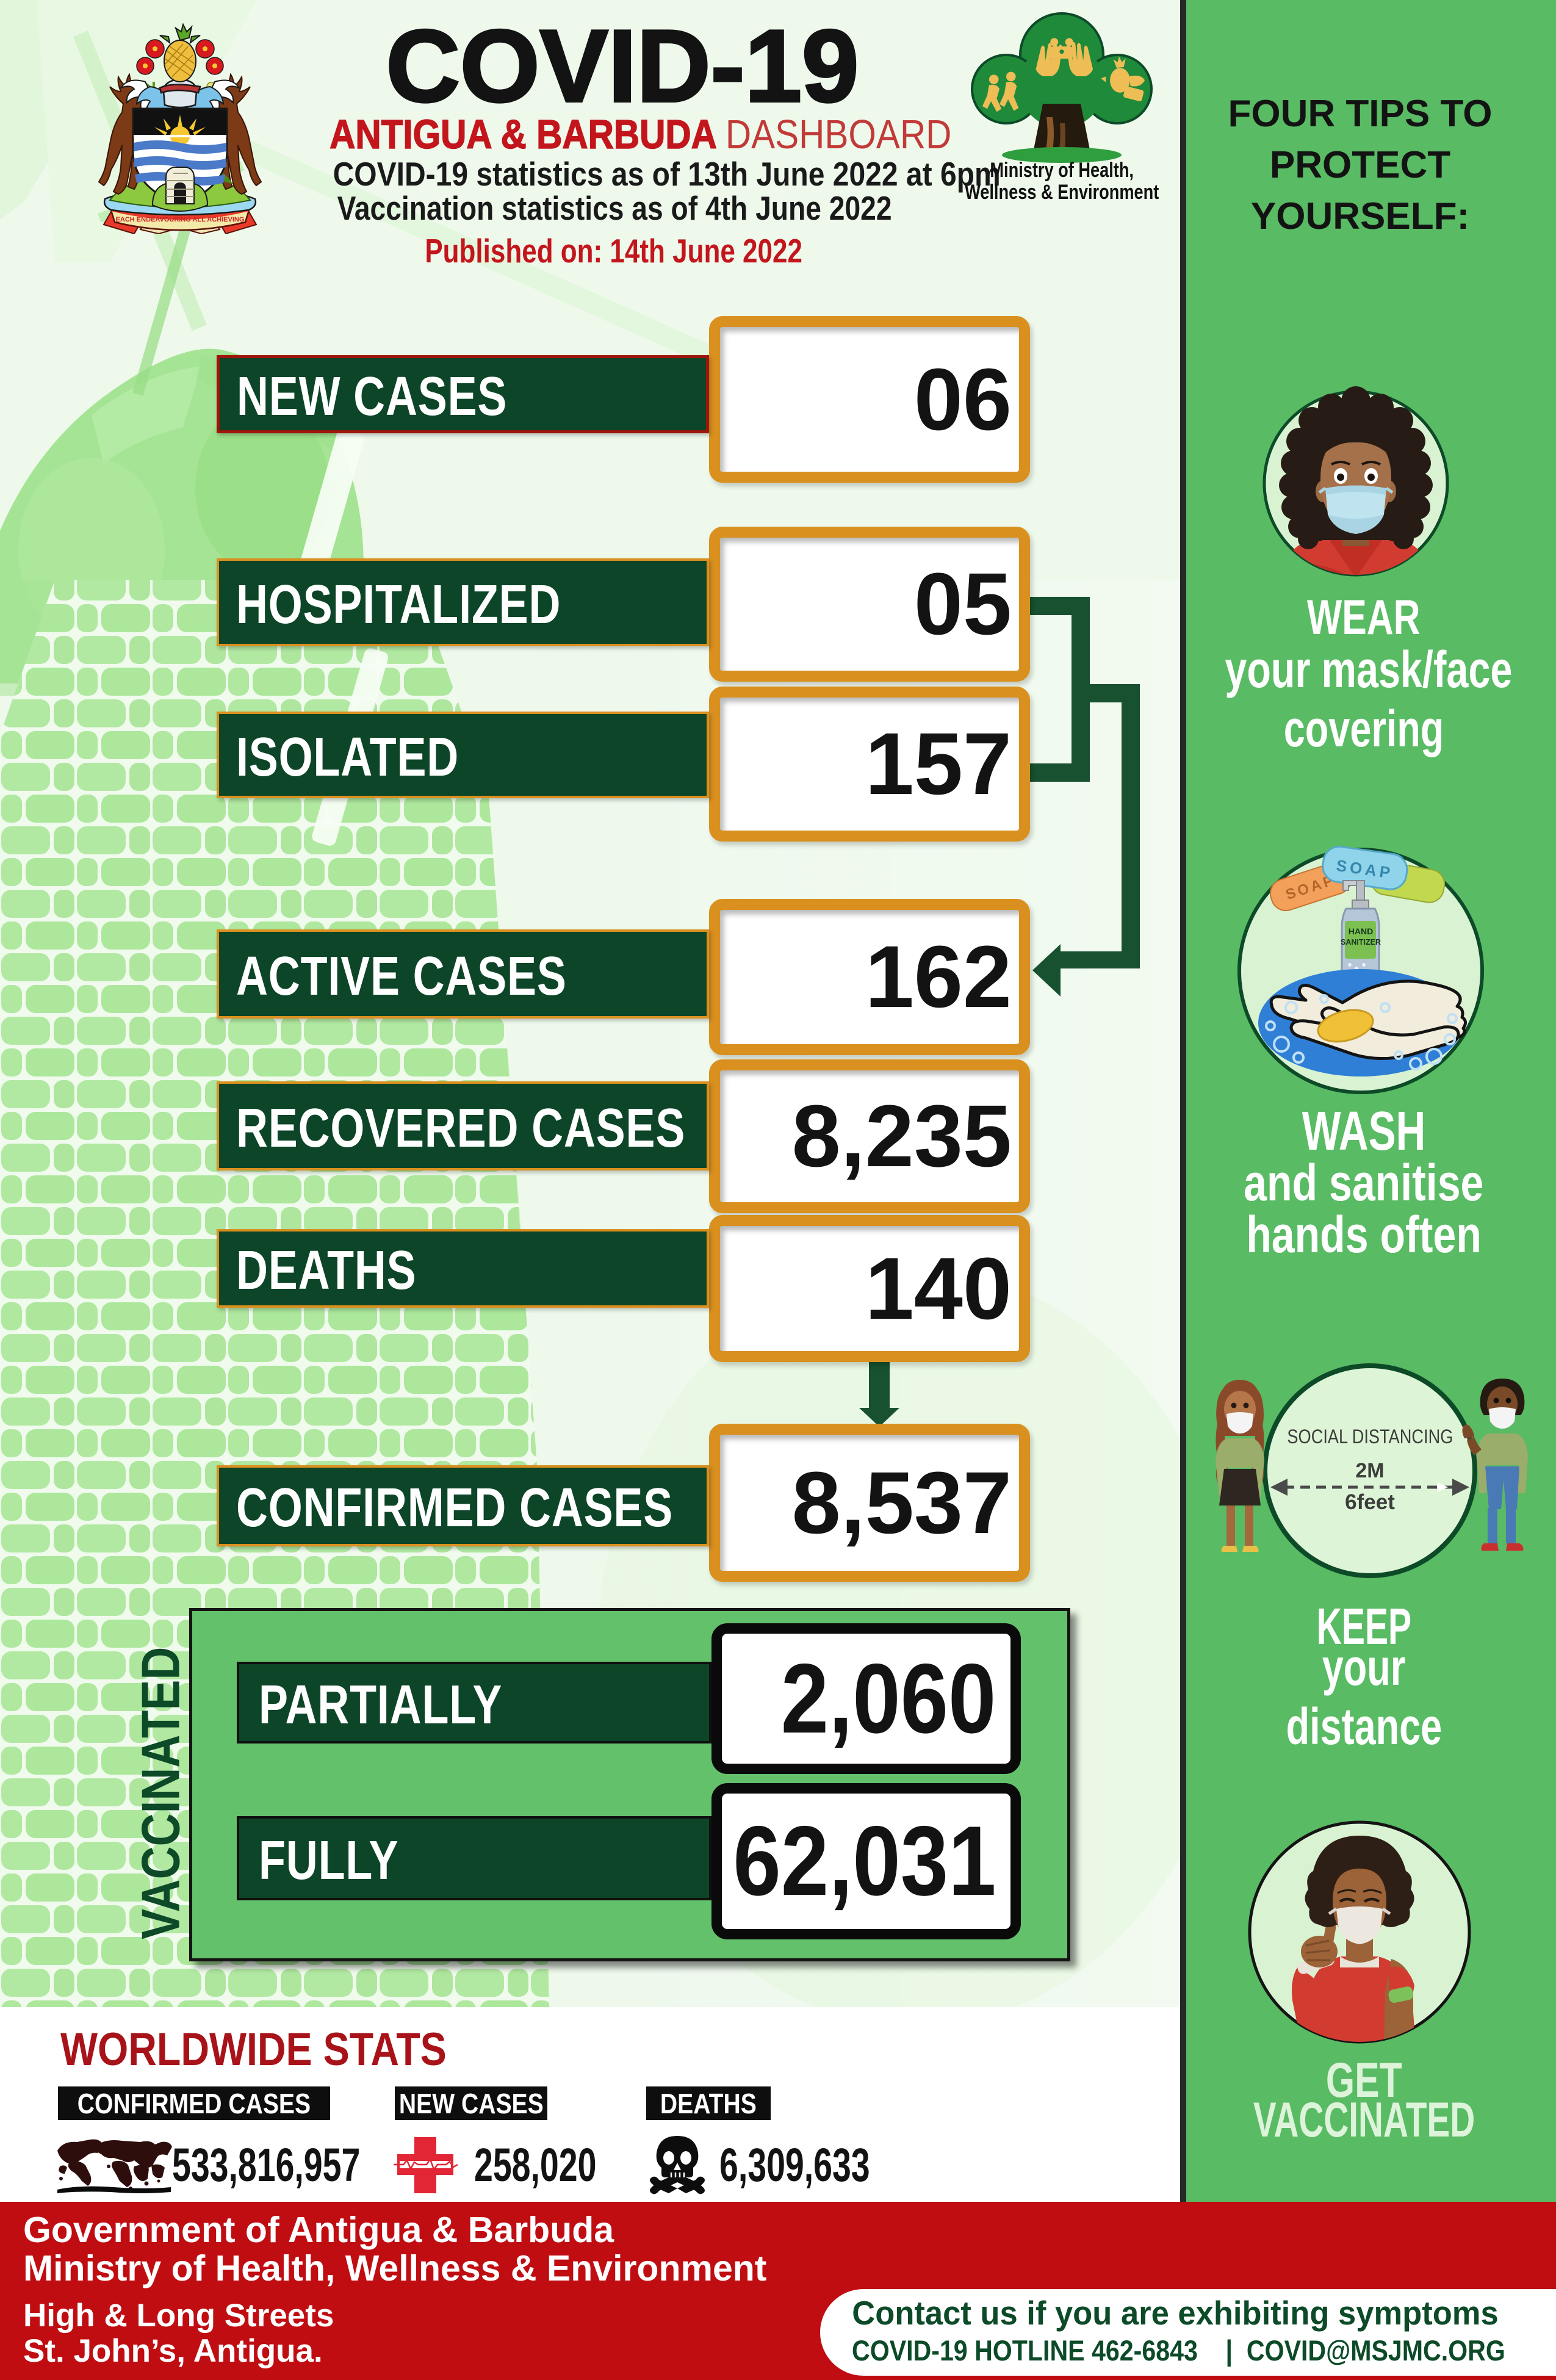 Image resolution: width=1556 pixels, height=2380 pixels. I want to click on svg-text: HAND, so click(1361, 931).